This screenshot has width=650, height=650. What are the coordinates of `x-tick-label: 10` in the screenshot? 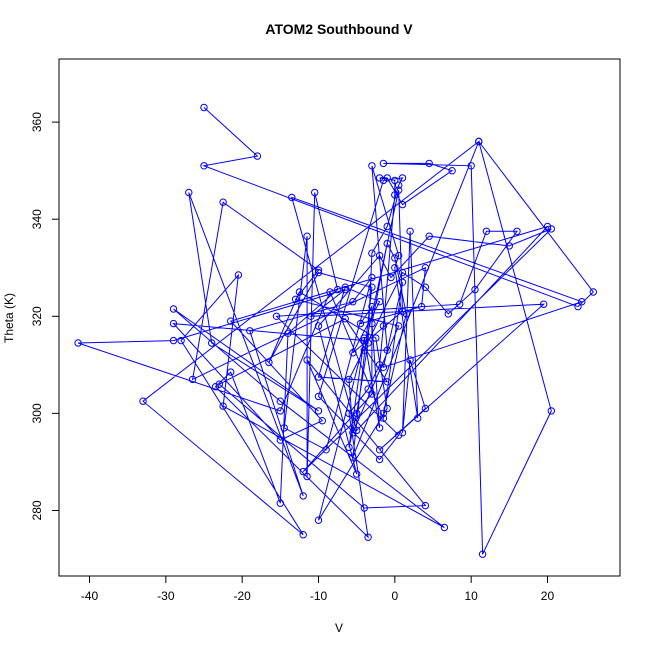 It's located at (471, 596).